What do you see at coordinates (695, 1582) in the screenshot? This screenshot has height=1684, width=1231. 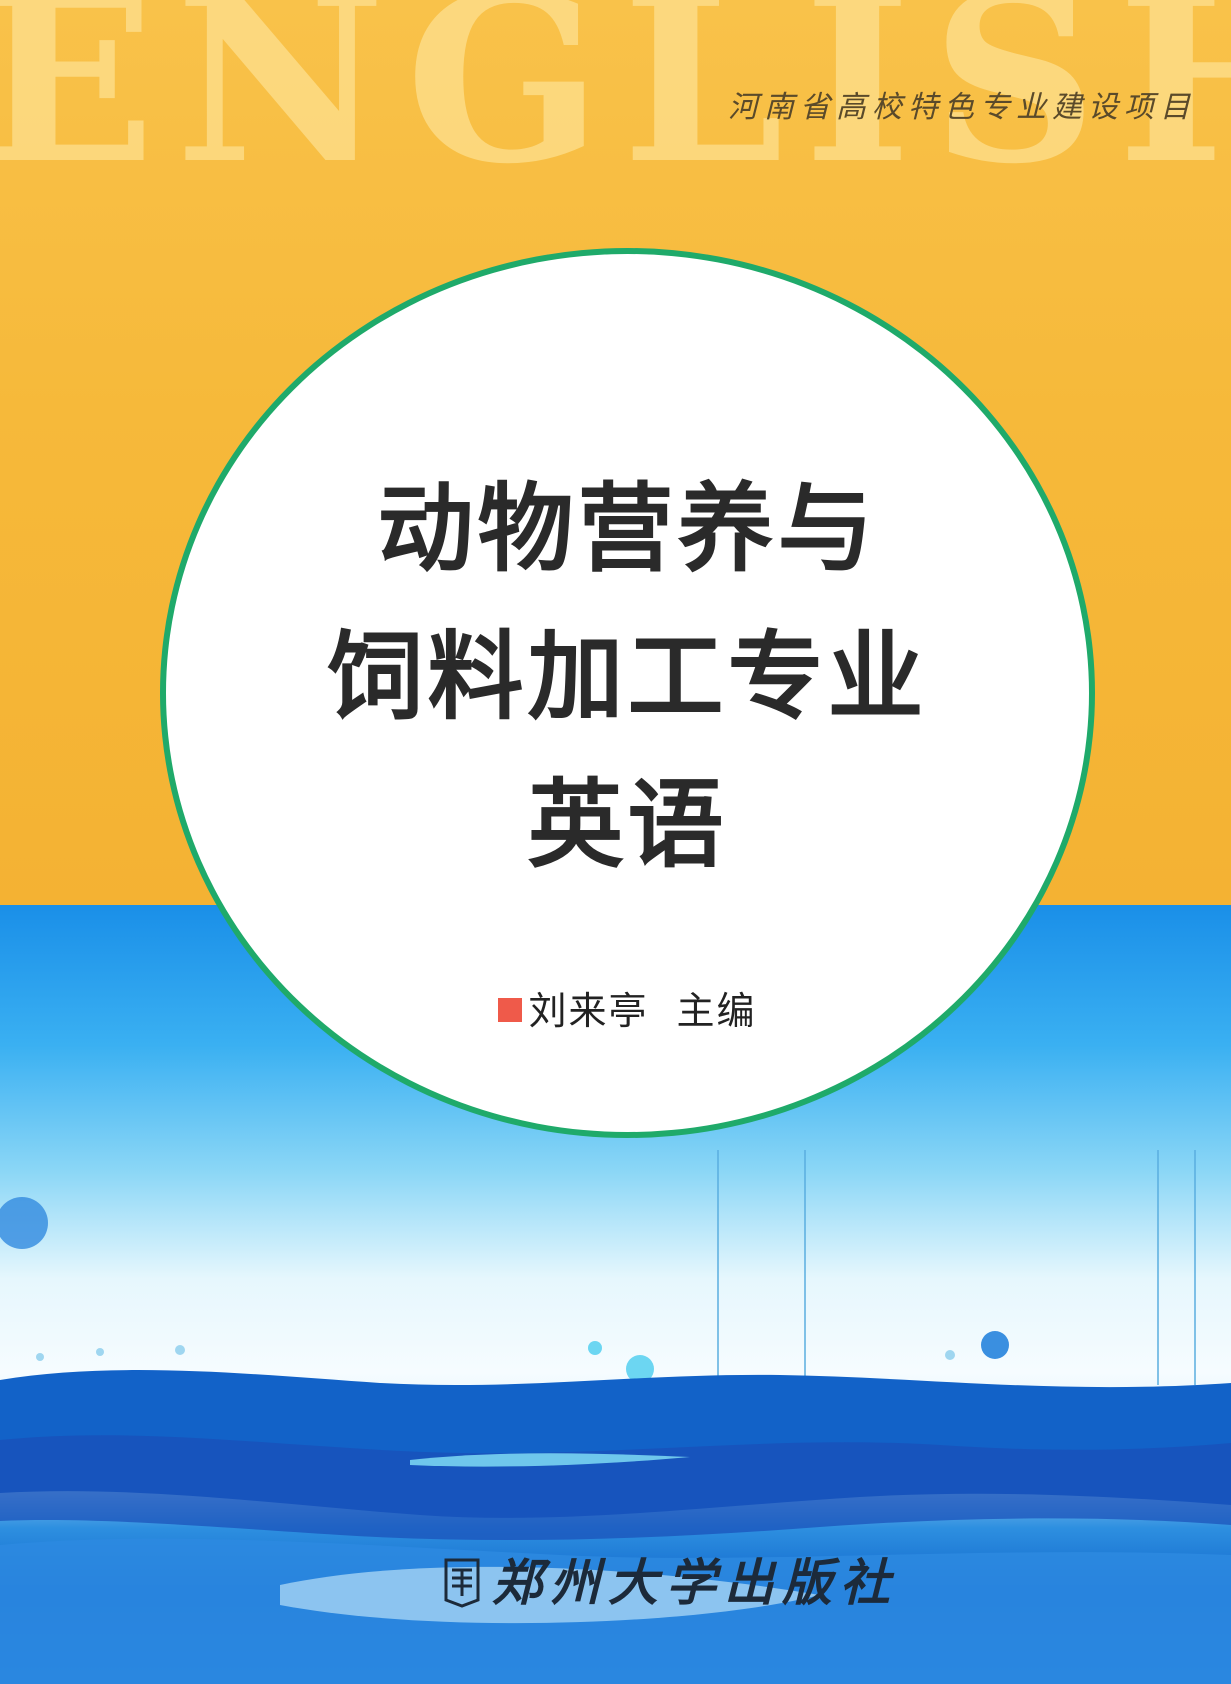 I see `publisher-name: 郑州大学出版社` at bounding box center [695, 1582].